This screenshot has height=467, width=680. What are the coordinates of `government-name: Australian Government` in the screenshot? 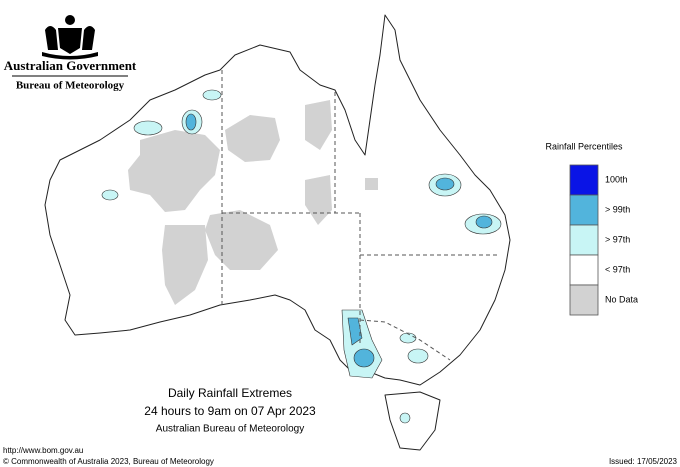 It's located at (70, 65).